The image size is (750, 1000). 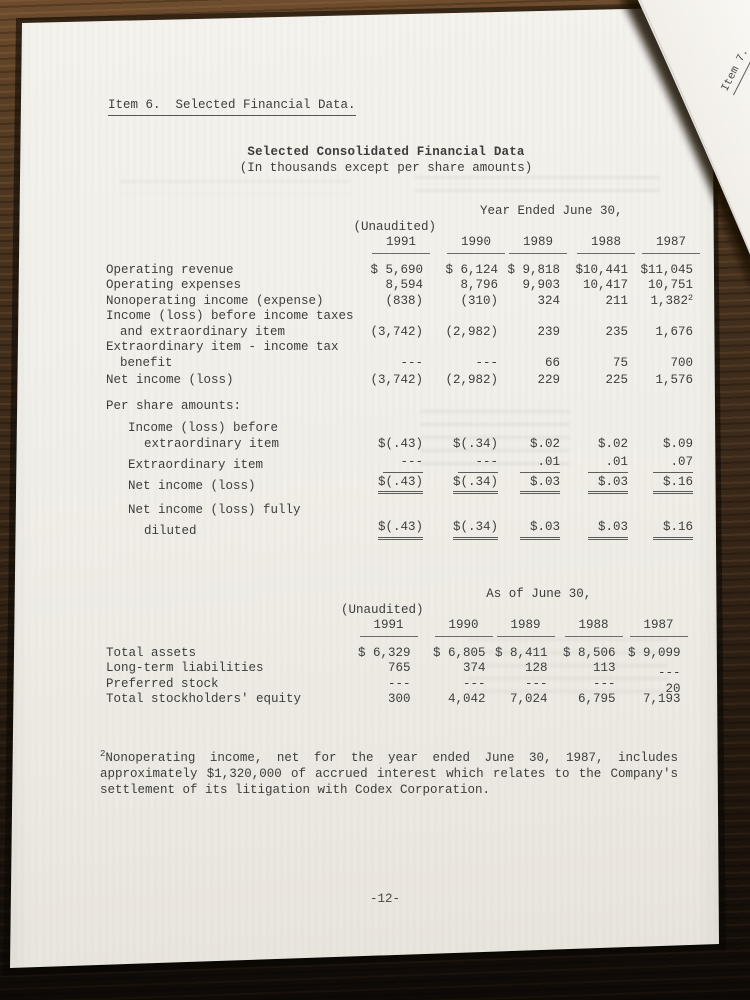 I want to click on row-label: Income (loss) before income taxes, so click(x=230, y=316).